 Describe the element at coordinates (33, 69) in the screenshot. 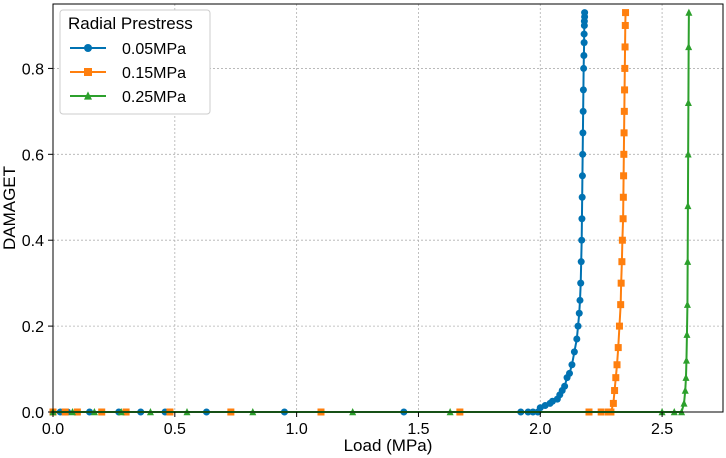

I see `y-tick-label: 0.8` at that location.